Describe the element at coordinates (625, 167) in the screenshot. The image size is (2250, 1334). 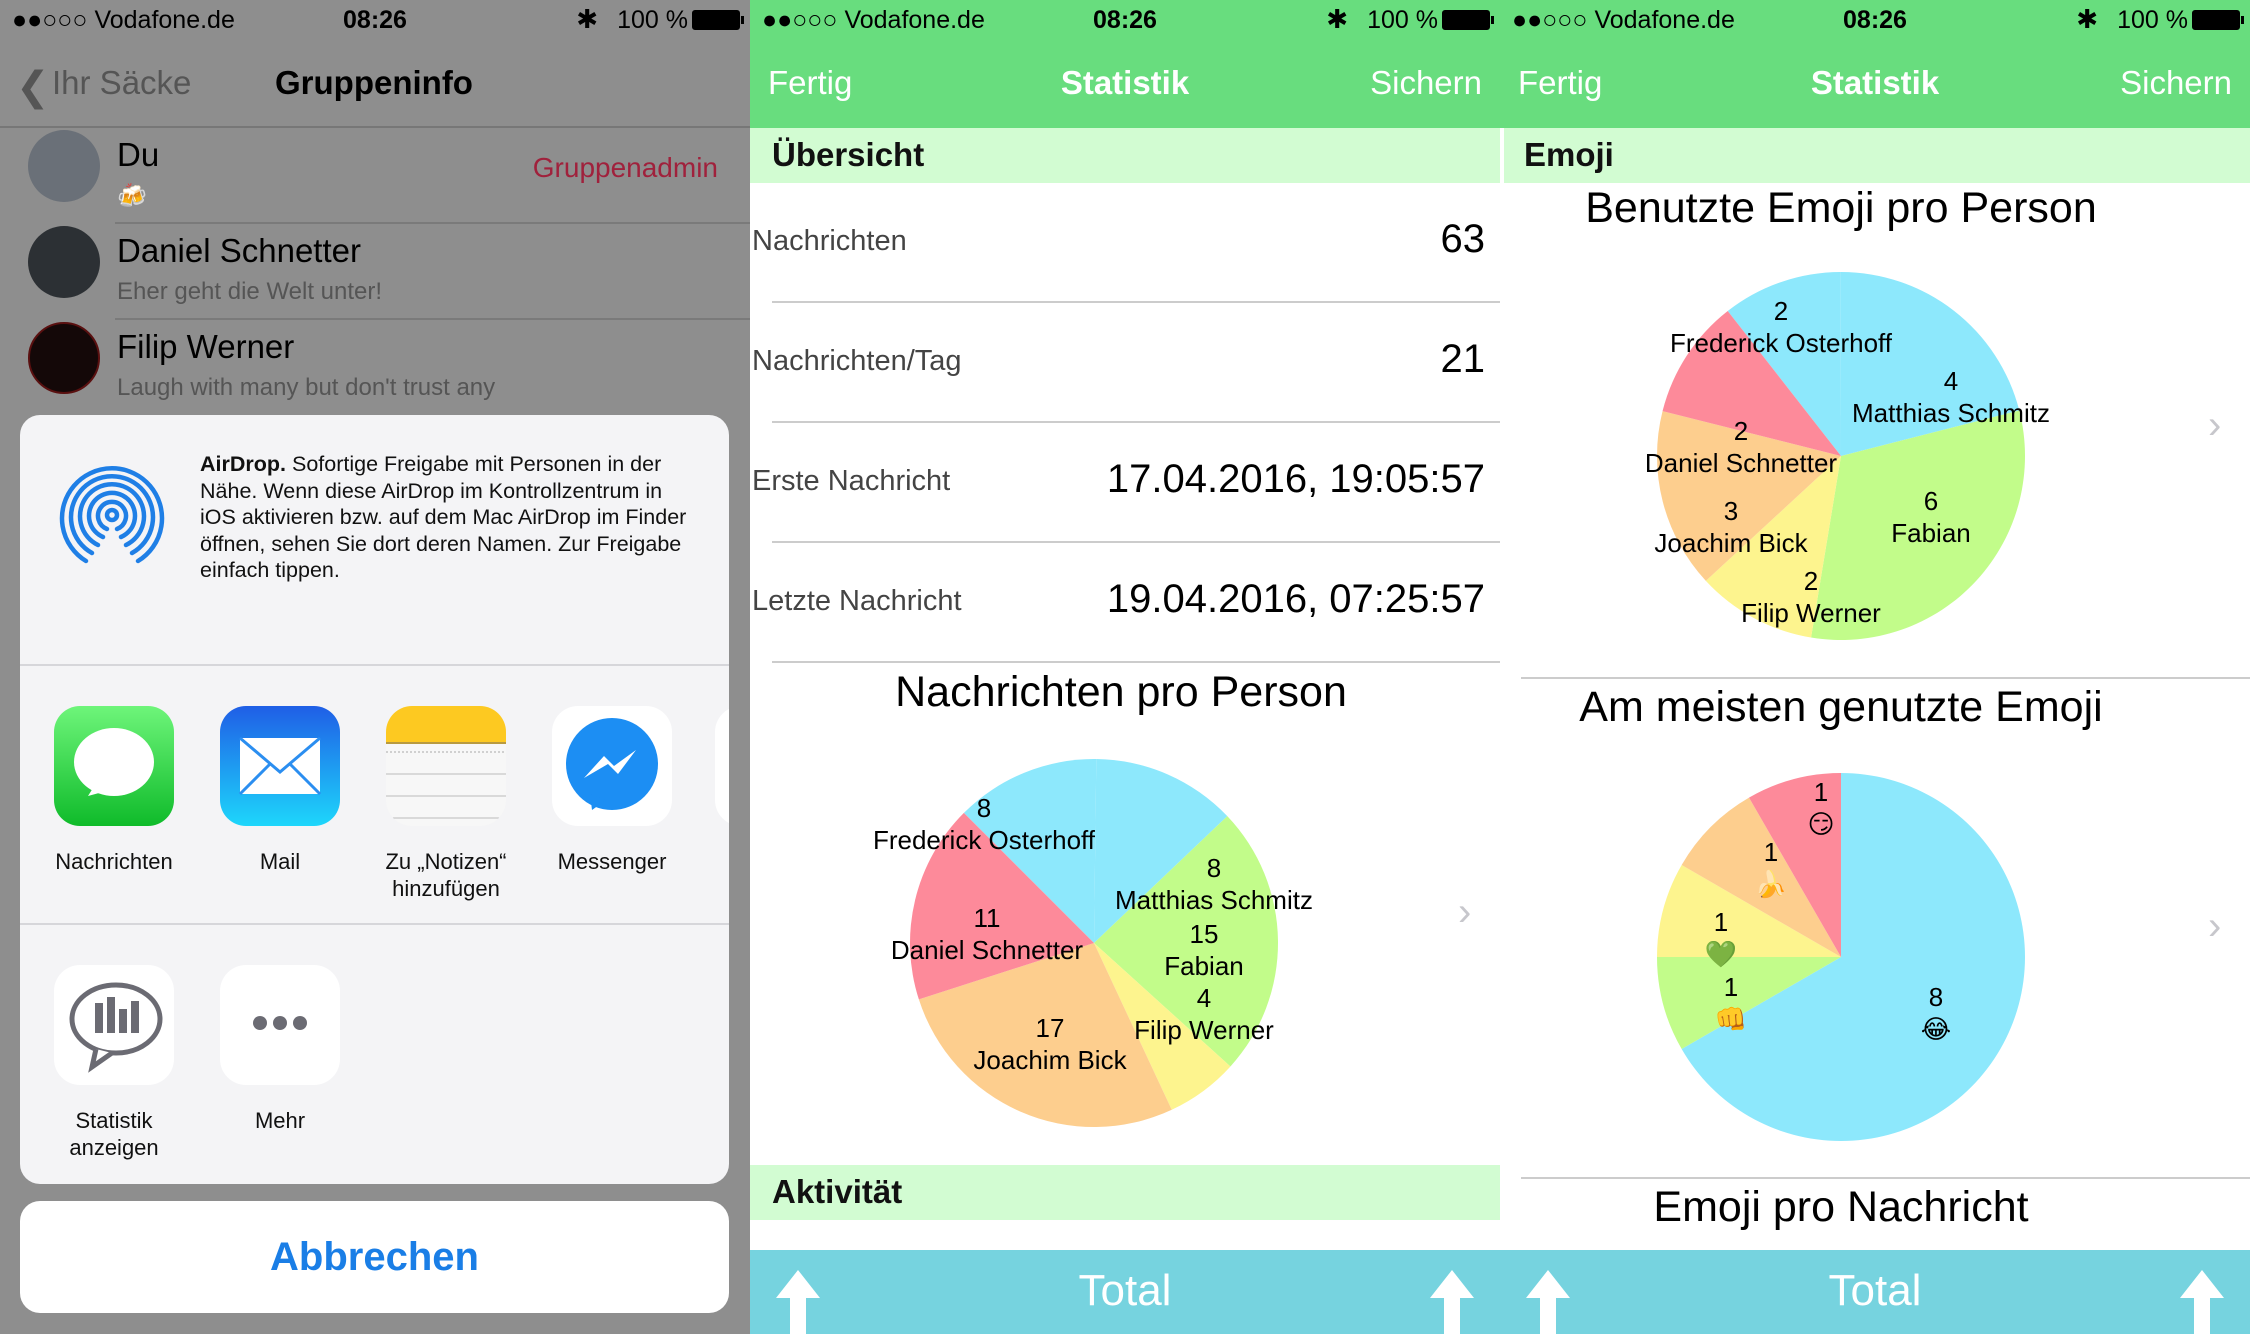
I see `admin-badge: Gruppenadmin` at that location.